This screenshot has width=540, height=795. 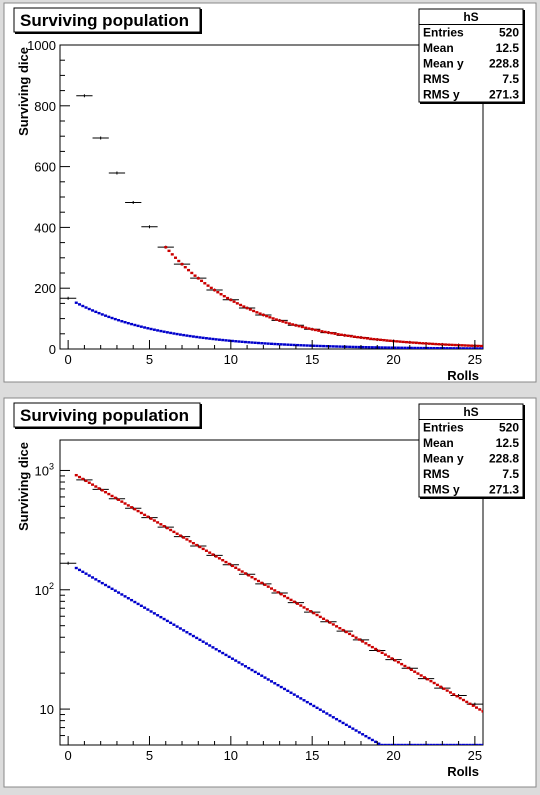 I want to click on y-tick-label: 400, so click(x=45, y=227).